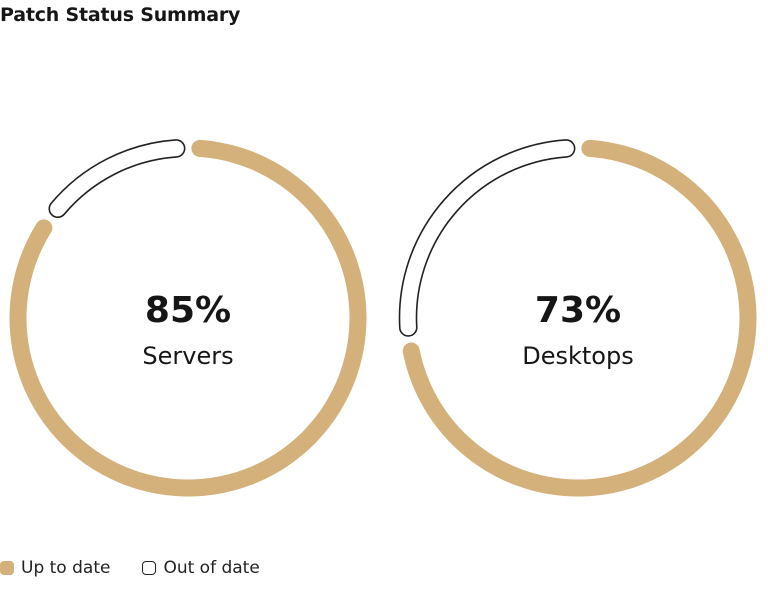 Image resolution: width=768 pixels, height=592 pixels. Describe the element at coordinates (577, 356) in the screenshot. I see `donut-label: Desktops` at that location.